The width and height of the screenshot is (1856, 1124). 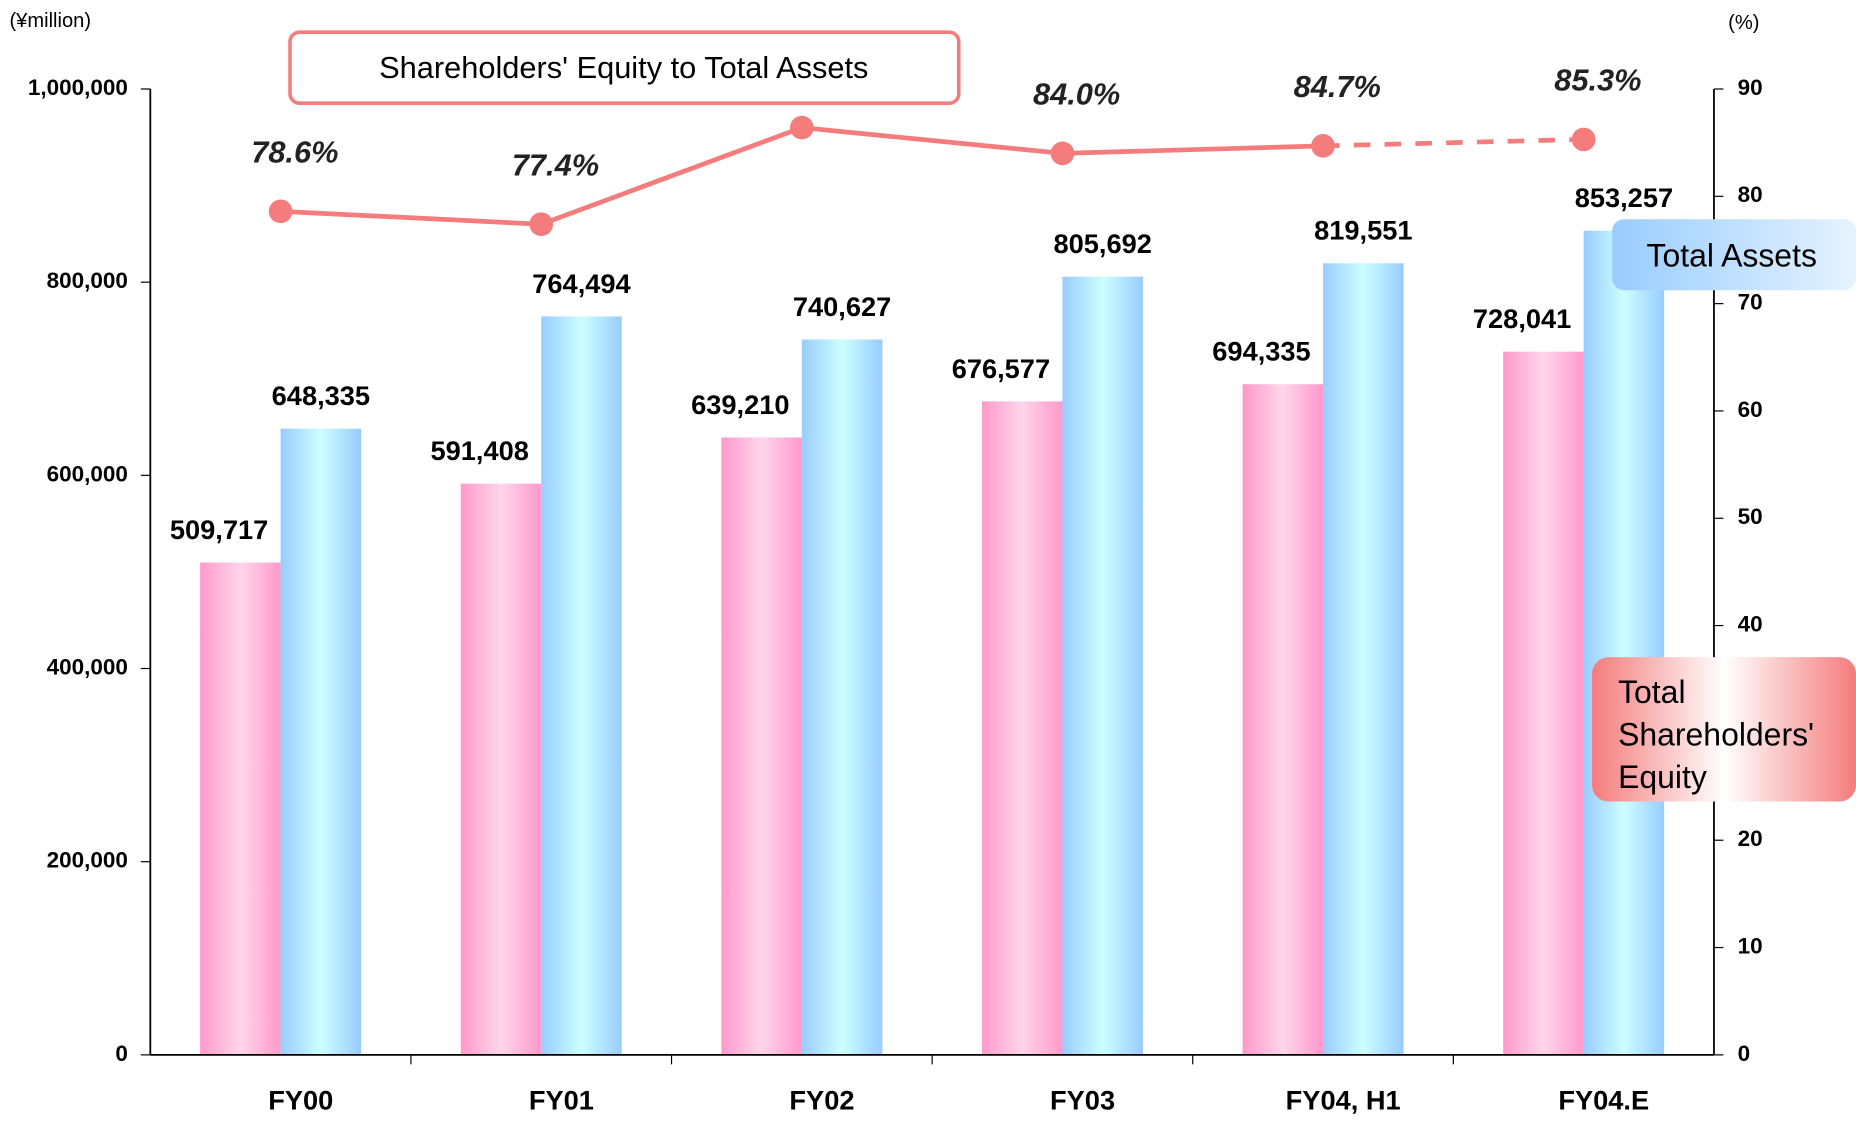 I want to click on y2-tick-label: 90, so click(x=1750, y=87).